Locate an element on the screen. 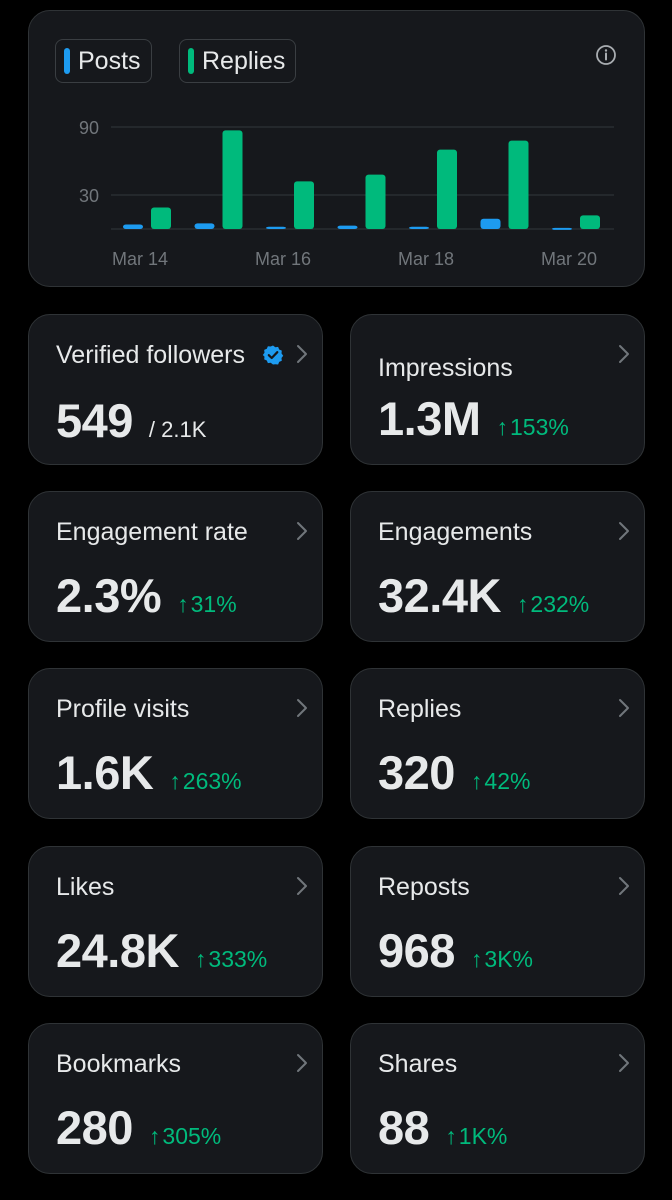 Image resolution: width=672 pixels, height=1200 pixels. posts-color-swatch is located at coordinates (67, 61).